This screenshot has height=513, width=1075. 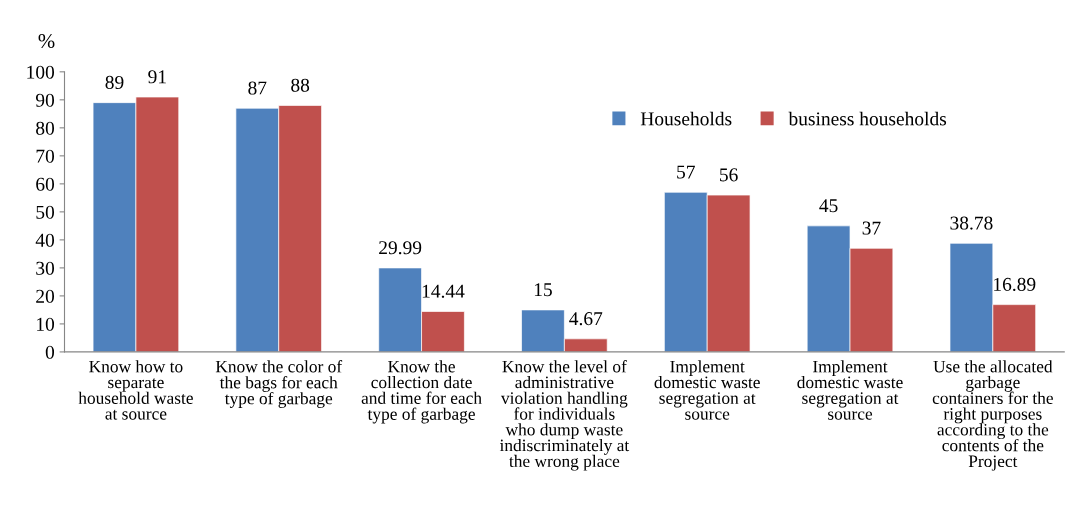 I want to click on y-axis-title: %, so click(x=46, y=41).